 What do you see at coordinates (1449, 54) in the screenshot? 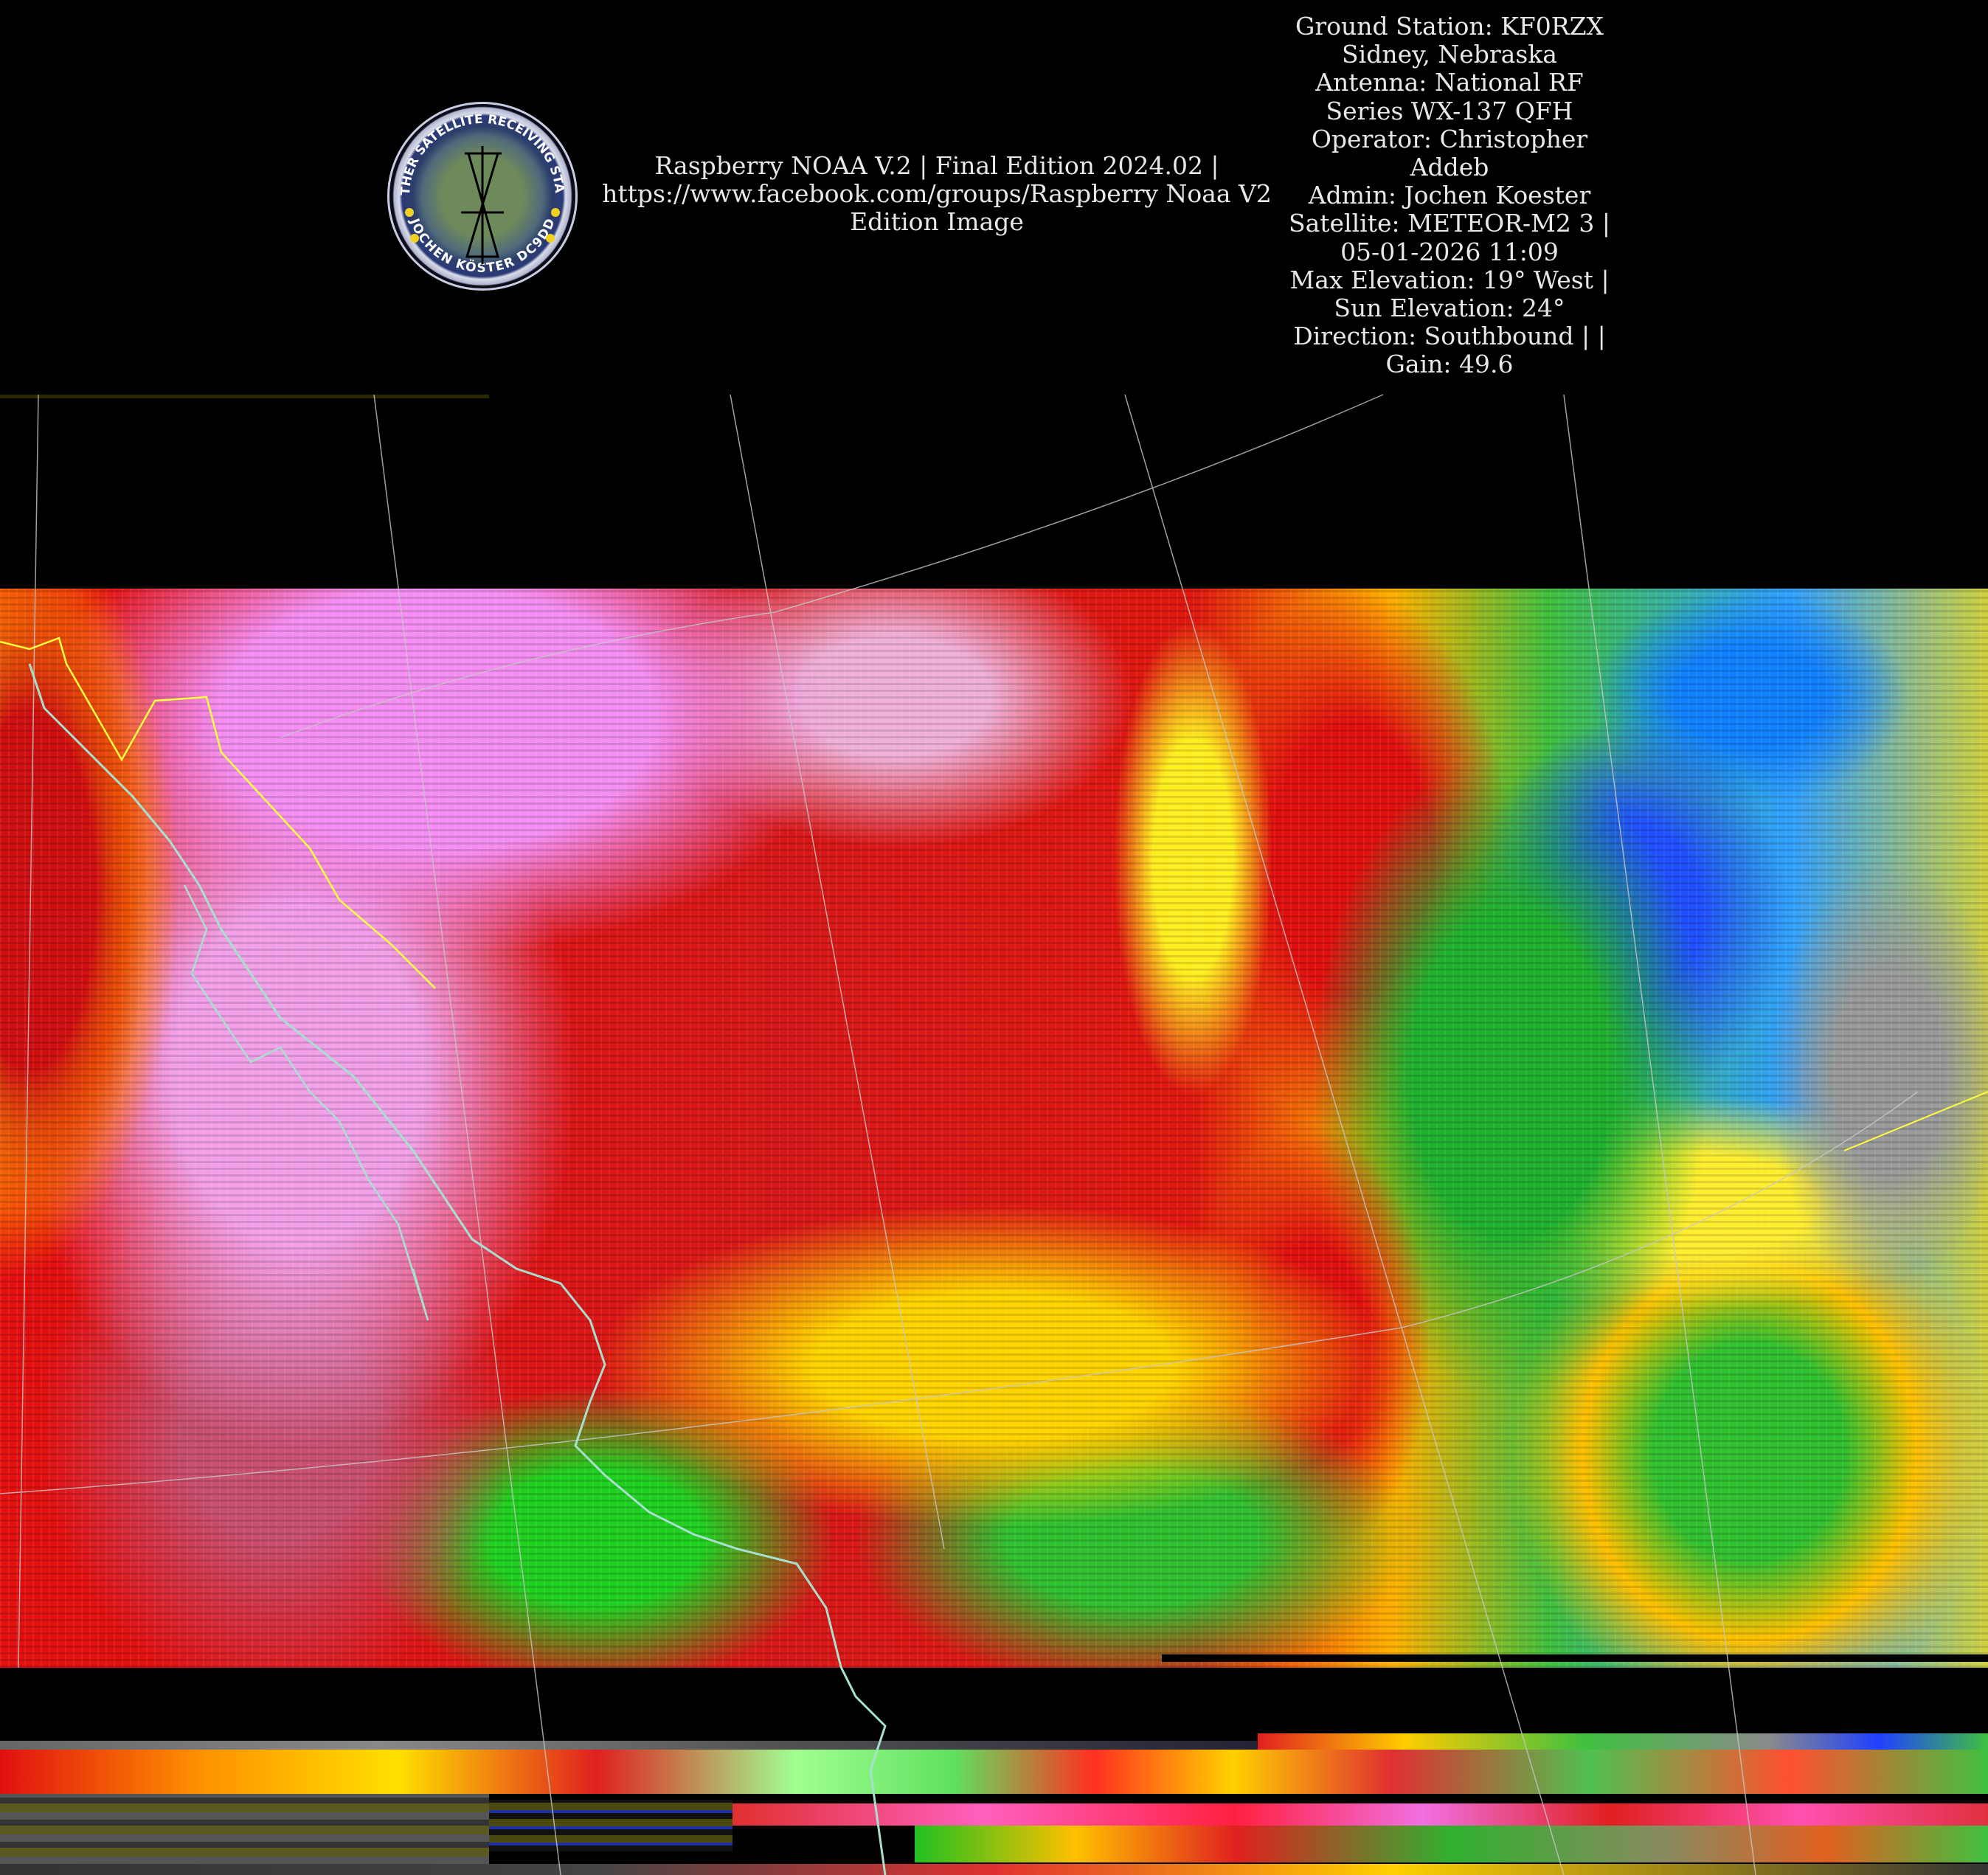
I see `location: Sidney, Nebraska` at bounding box center [1449, 54].